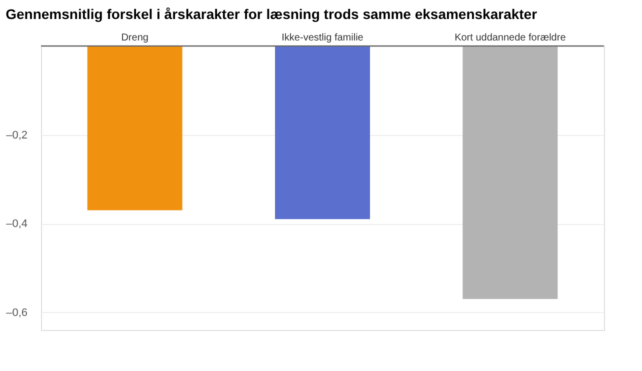  I want to click on x-tick-label: Ikke-vestlig familie, so click(323, 38).